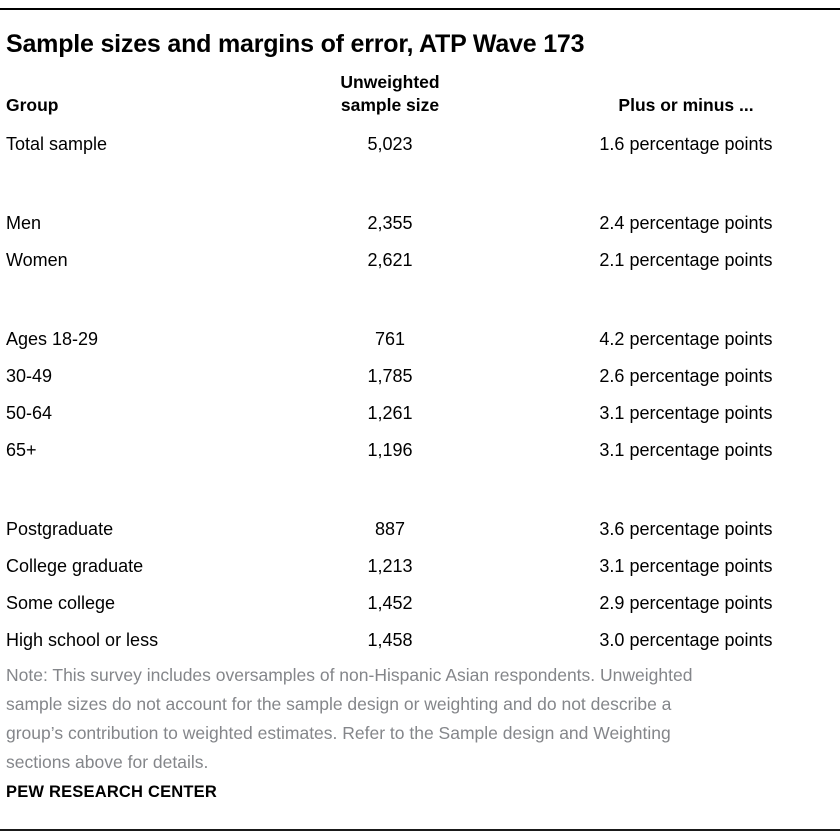 The width and height of the screenshot is (840, 836). What do you see at coordinates (420, 144) in the screenshot?
I see `table-row-total-sample: Total sample 5,023 1.6 percentage points` at bounding box center [420, 144].